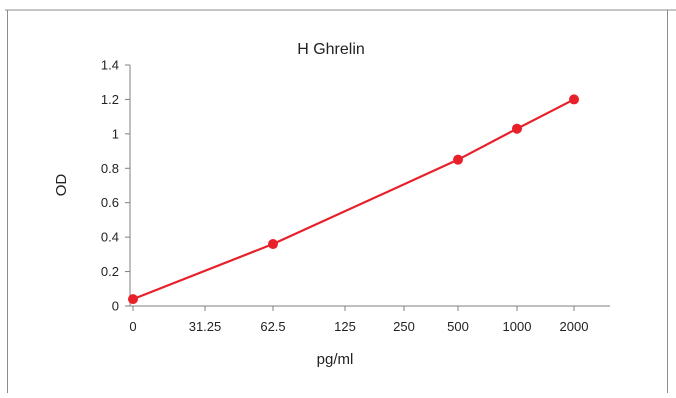 The height and width of the screenshot is (398, 676). I want to click on y-tick-label: 1.4, so click(110, 65).